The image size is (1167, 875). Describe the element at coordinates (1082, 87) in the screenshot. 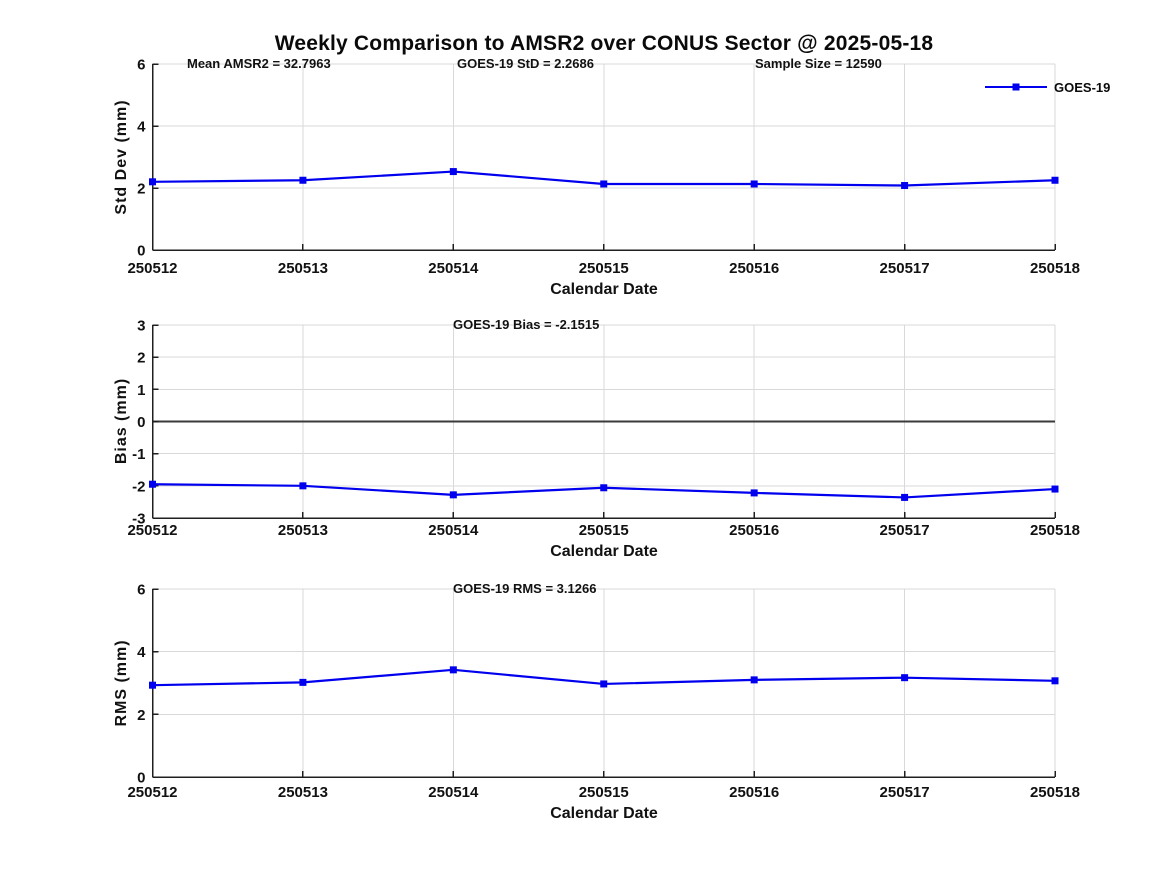

I see `legend-label: GOES-19` at that location.